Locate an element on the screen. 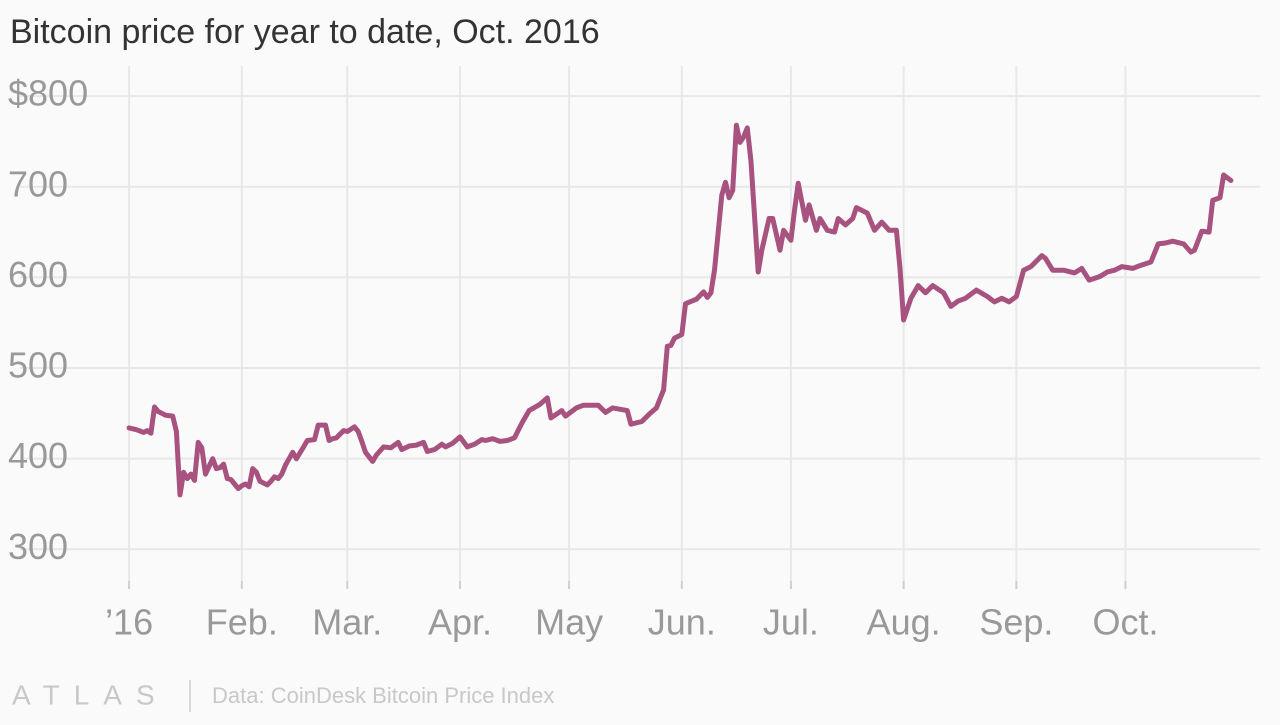  y-tick-label: 400 is located at coordinates (38, 455).